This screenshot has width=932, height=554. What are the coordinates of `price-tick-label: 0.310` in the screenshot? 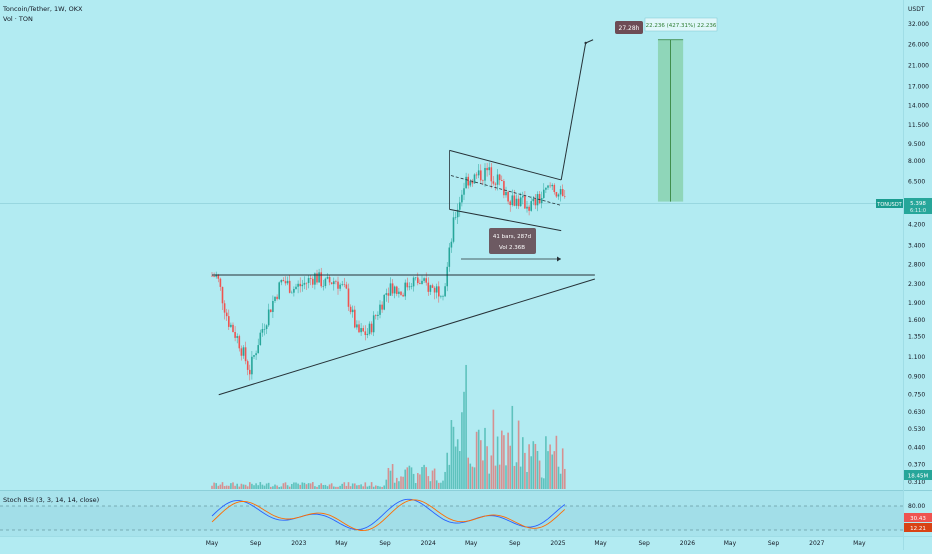 It's located at (916, 482).